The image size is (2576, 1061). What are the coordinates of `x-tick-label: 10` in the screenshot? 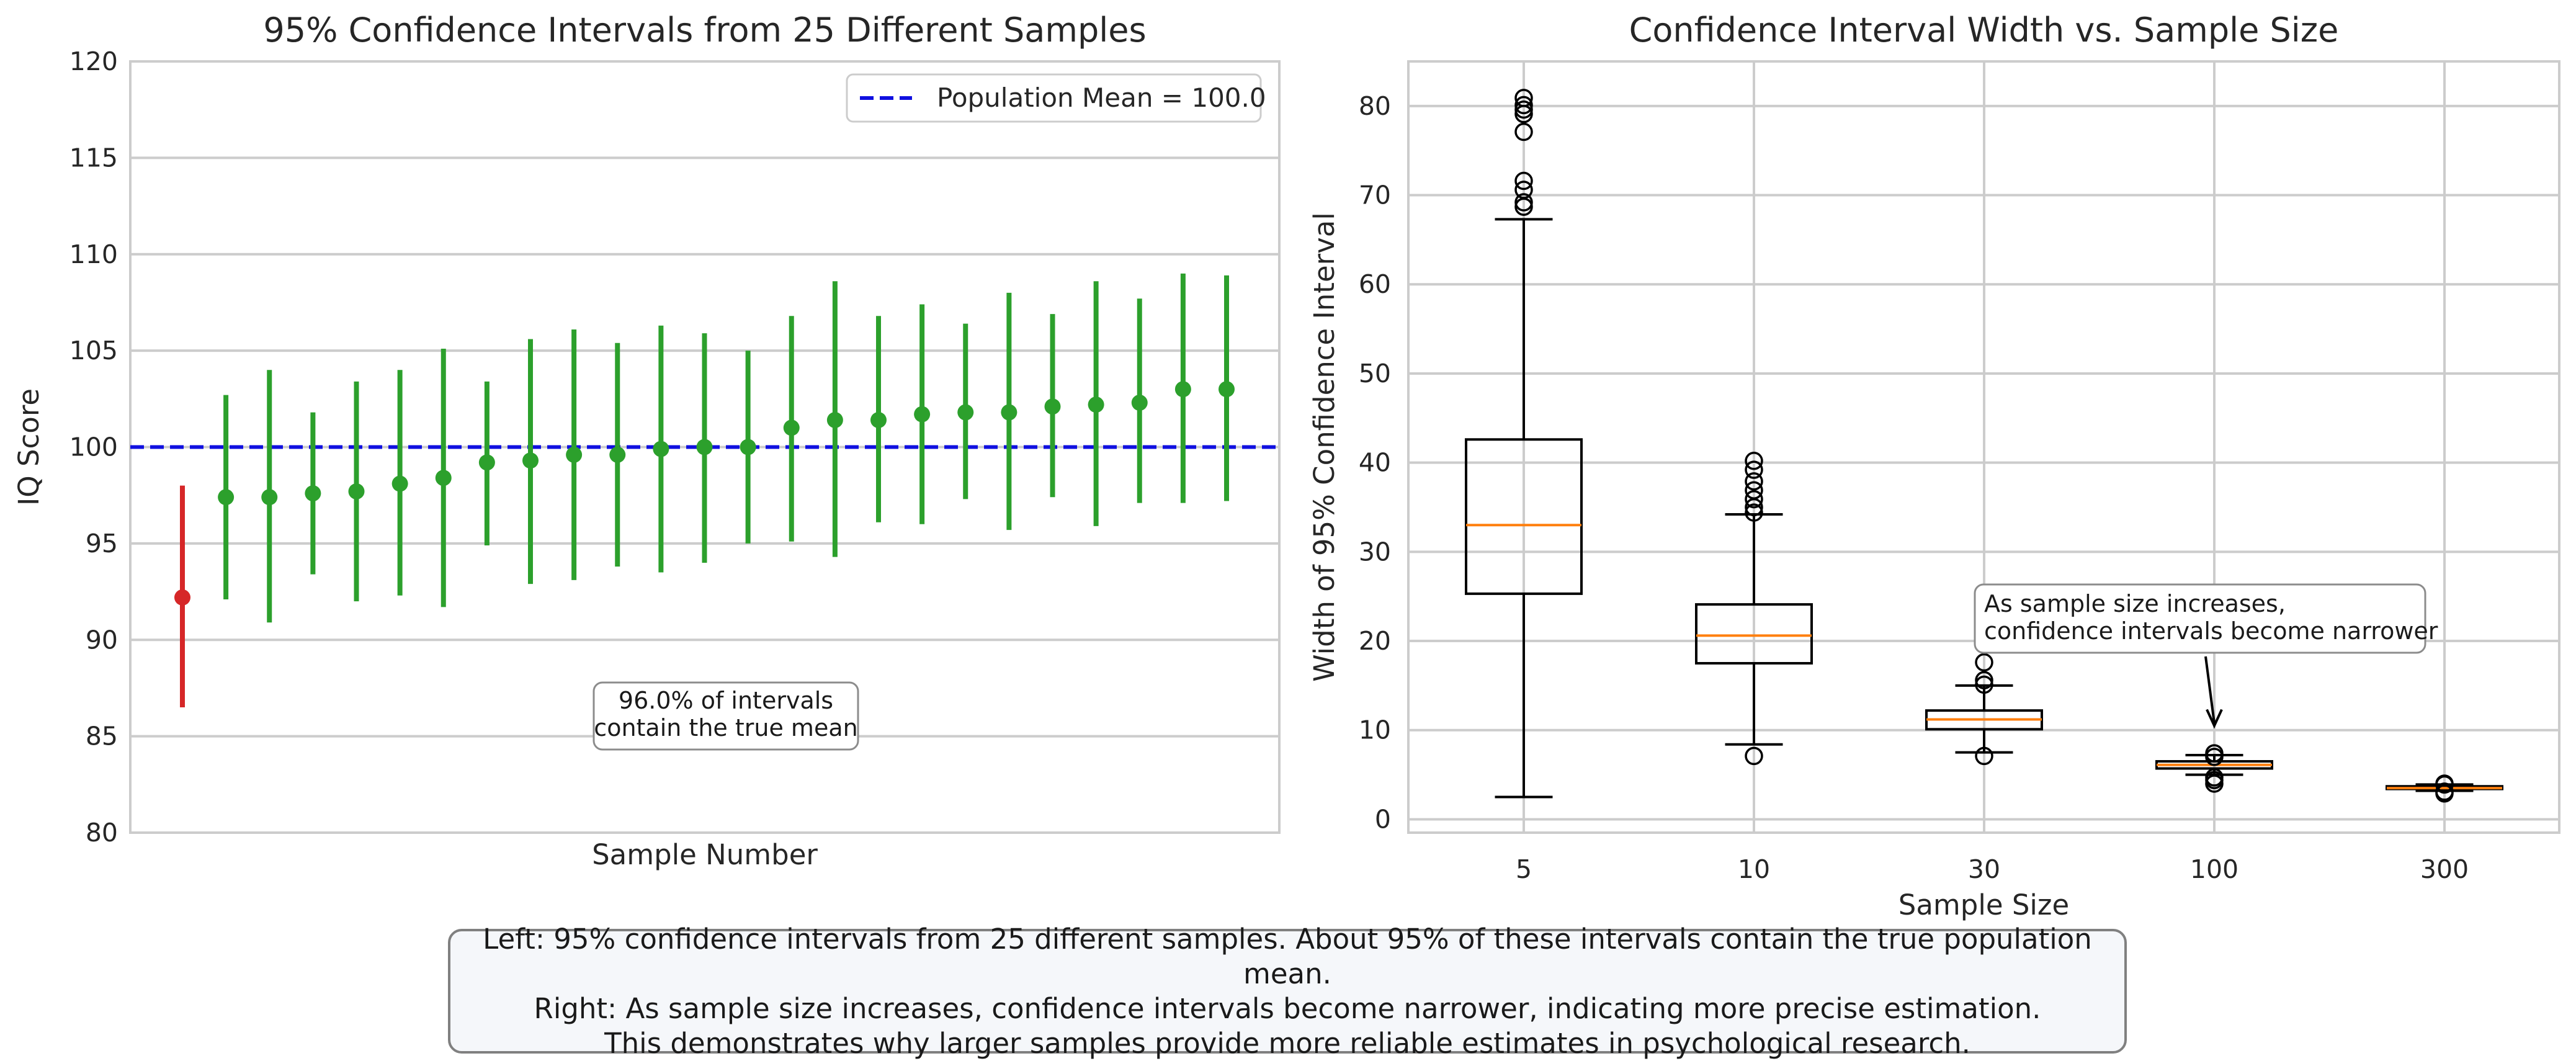 It's located at (1754, 869).